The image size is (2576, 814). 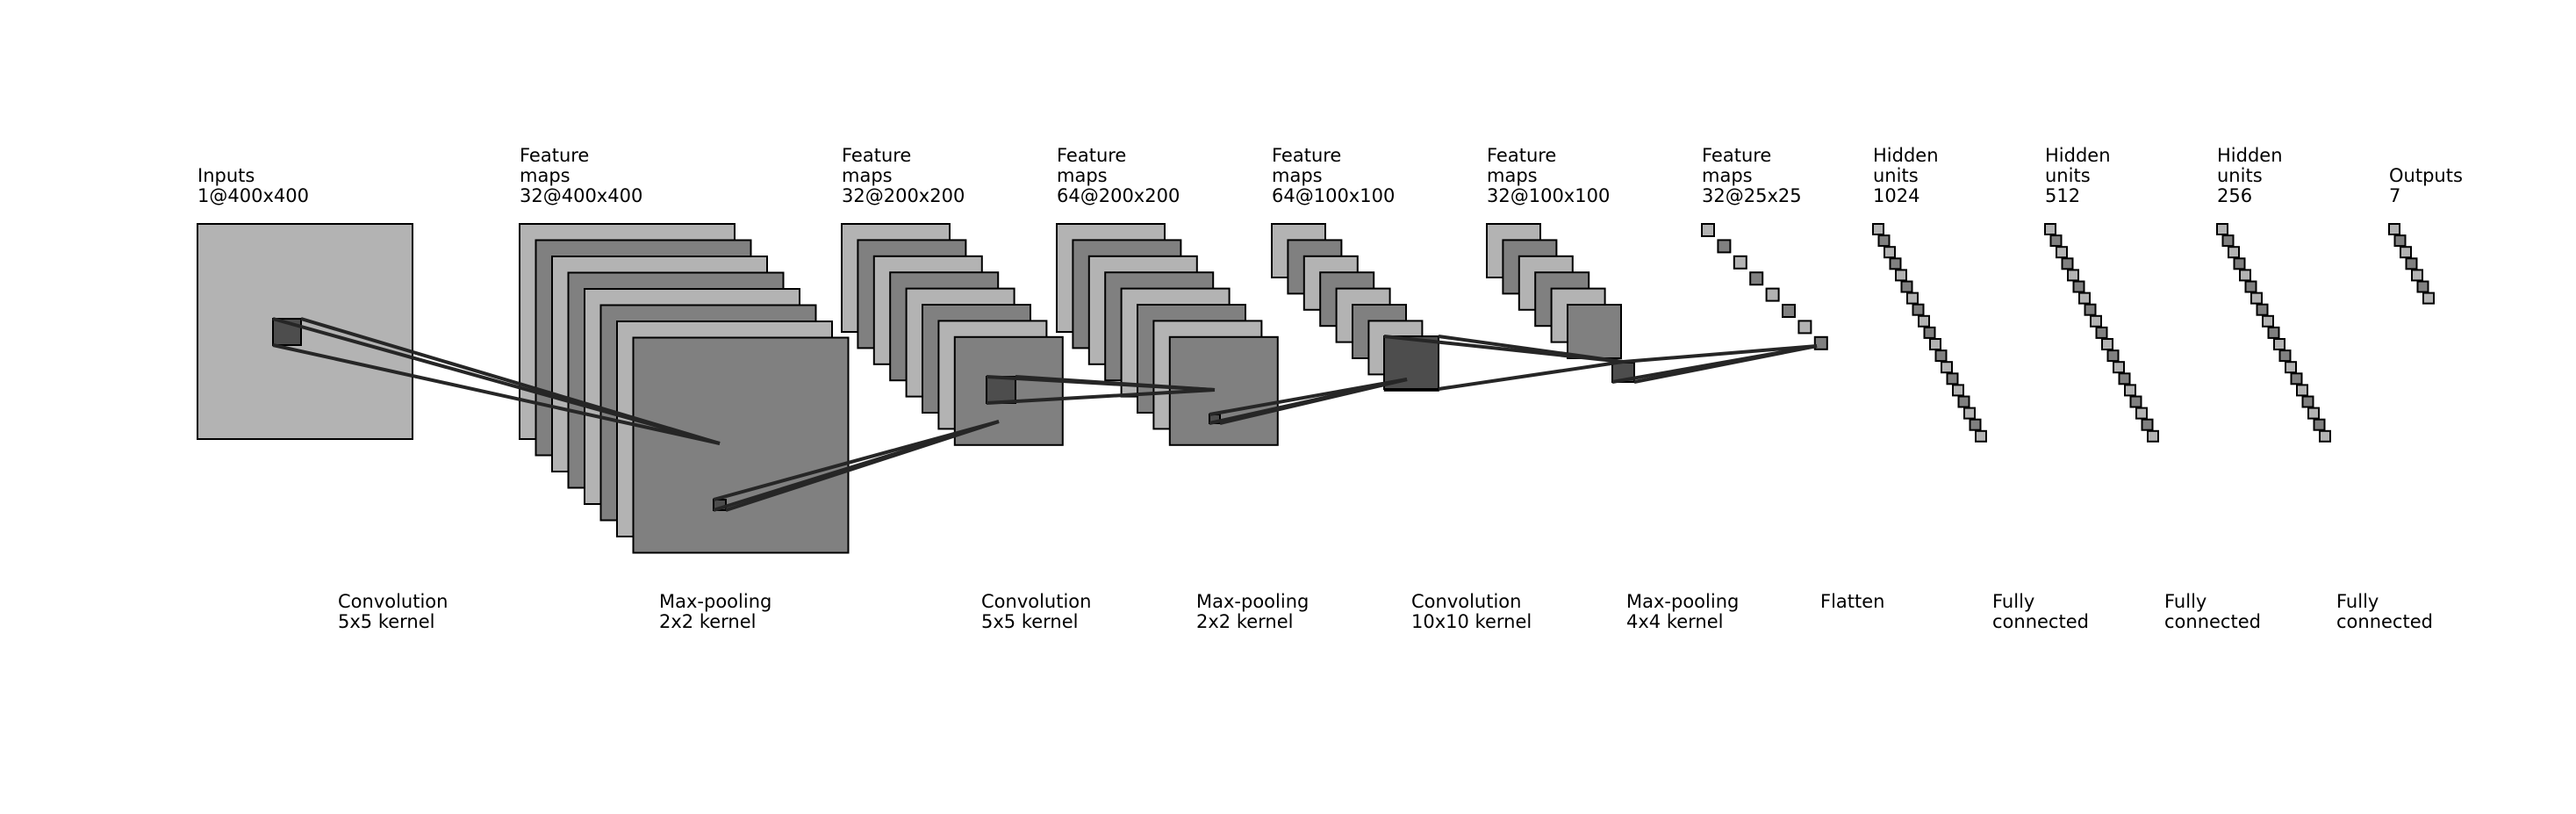 I want to click on chain-fc3, so click(x=2273, y=333).